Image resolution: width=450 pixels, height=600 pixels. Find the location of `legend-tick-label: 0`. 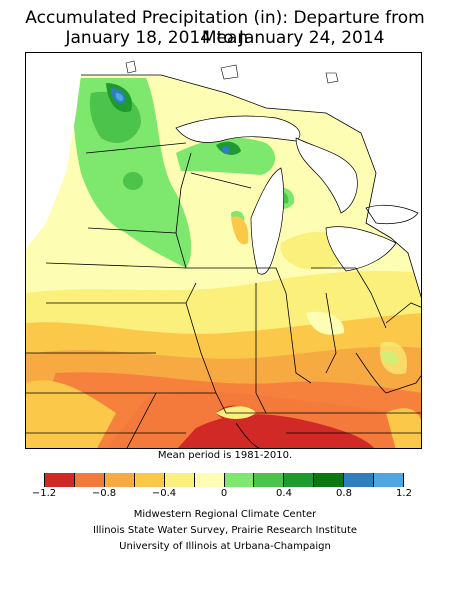

legend-tick-label: 0 is located at coordinates (224, 493).